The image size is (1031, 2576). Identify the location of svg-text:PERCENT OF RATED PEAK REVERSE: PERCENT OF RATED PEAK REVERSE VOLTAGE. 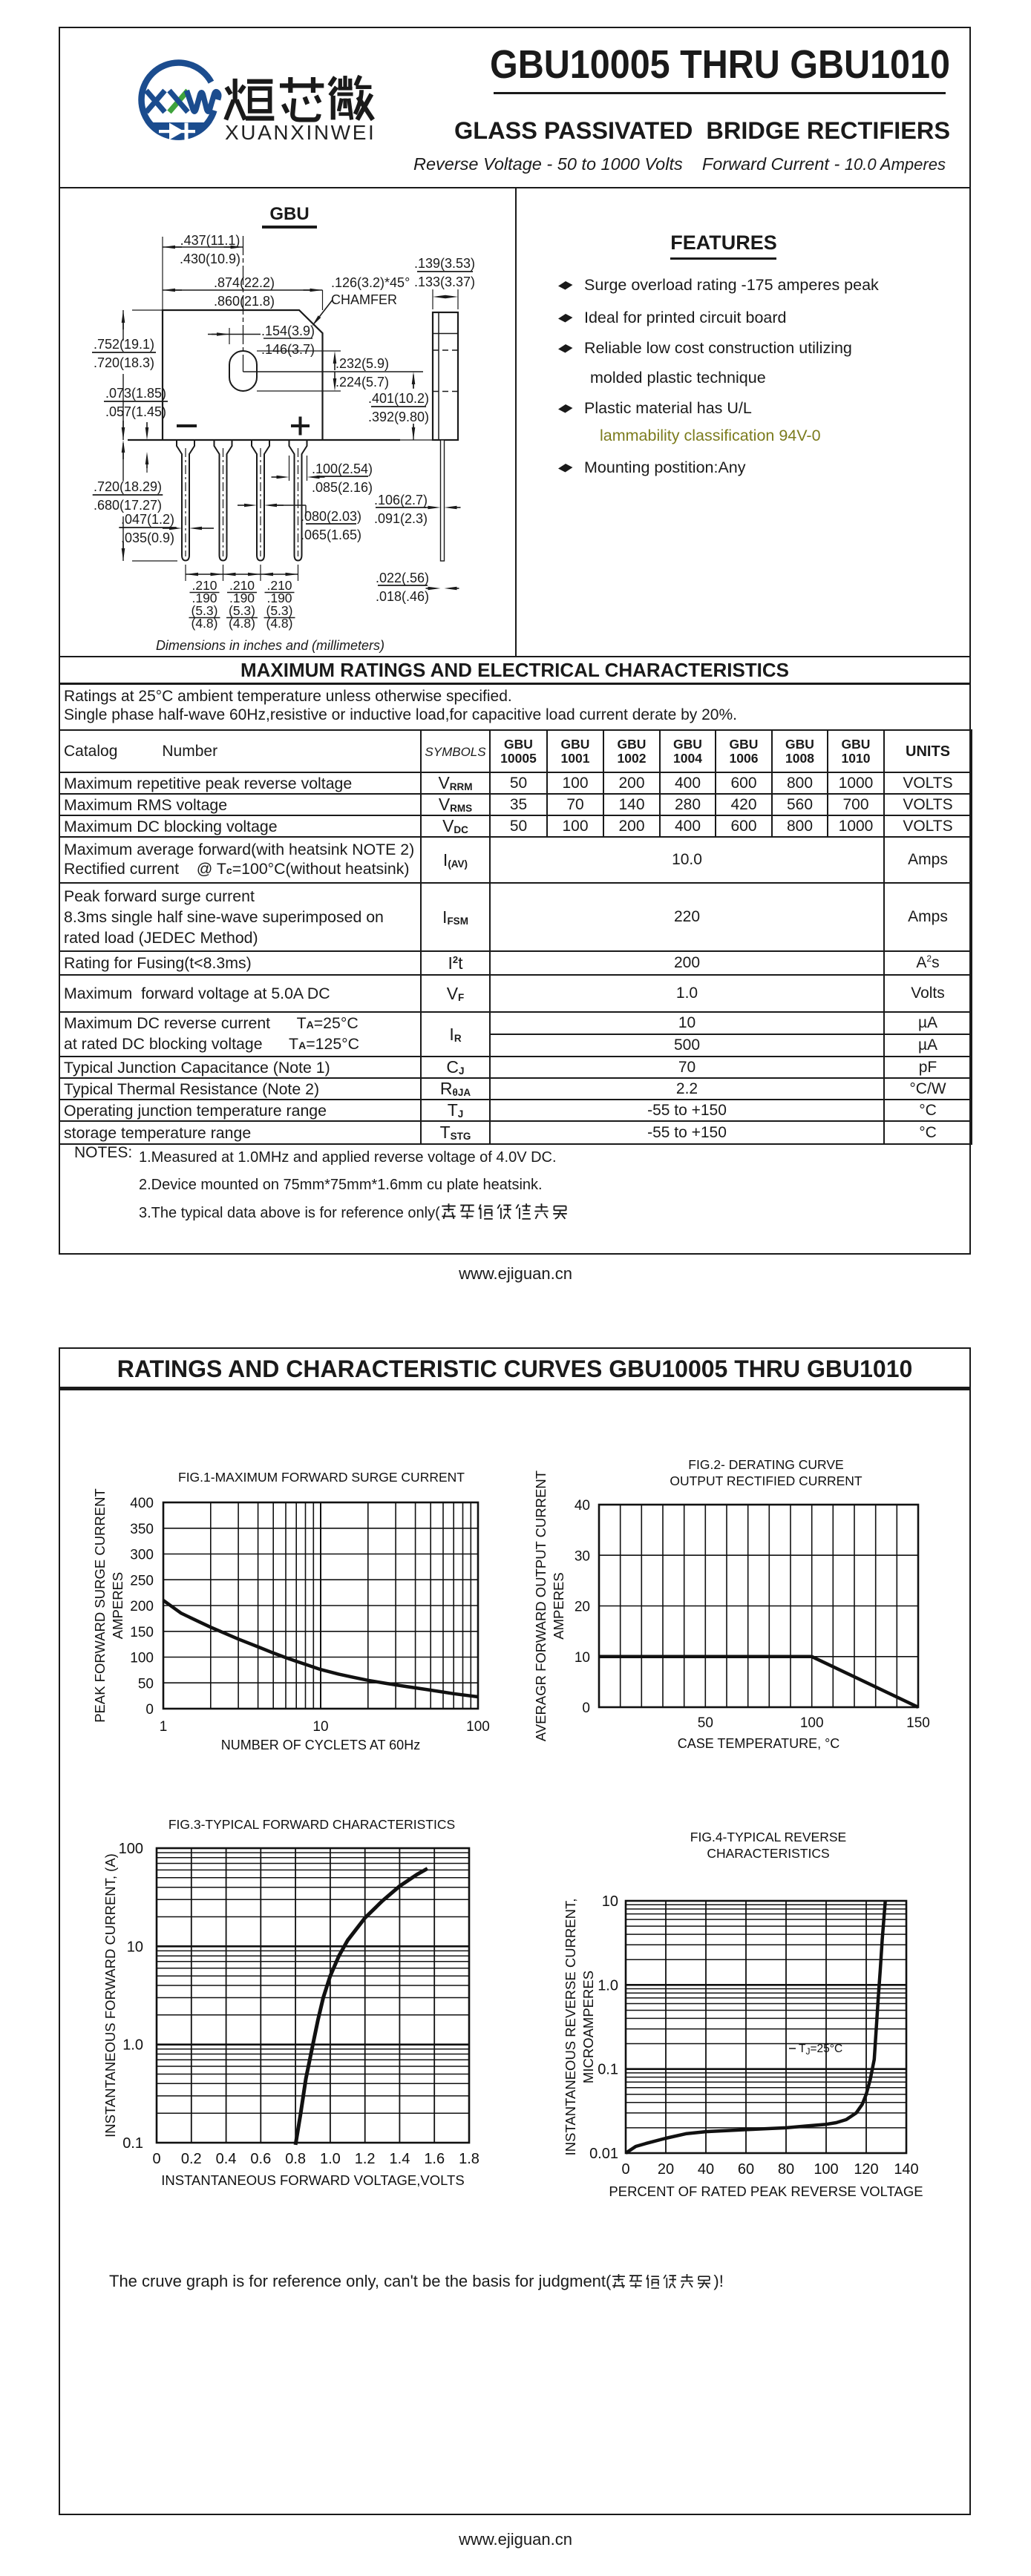
(766, 2191).